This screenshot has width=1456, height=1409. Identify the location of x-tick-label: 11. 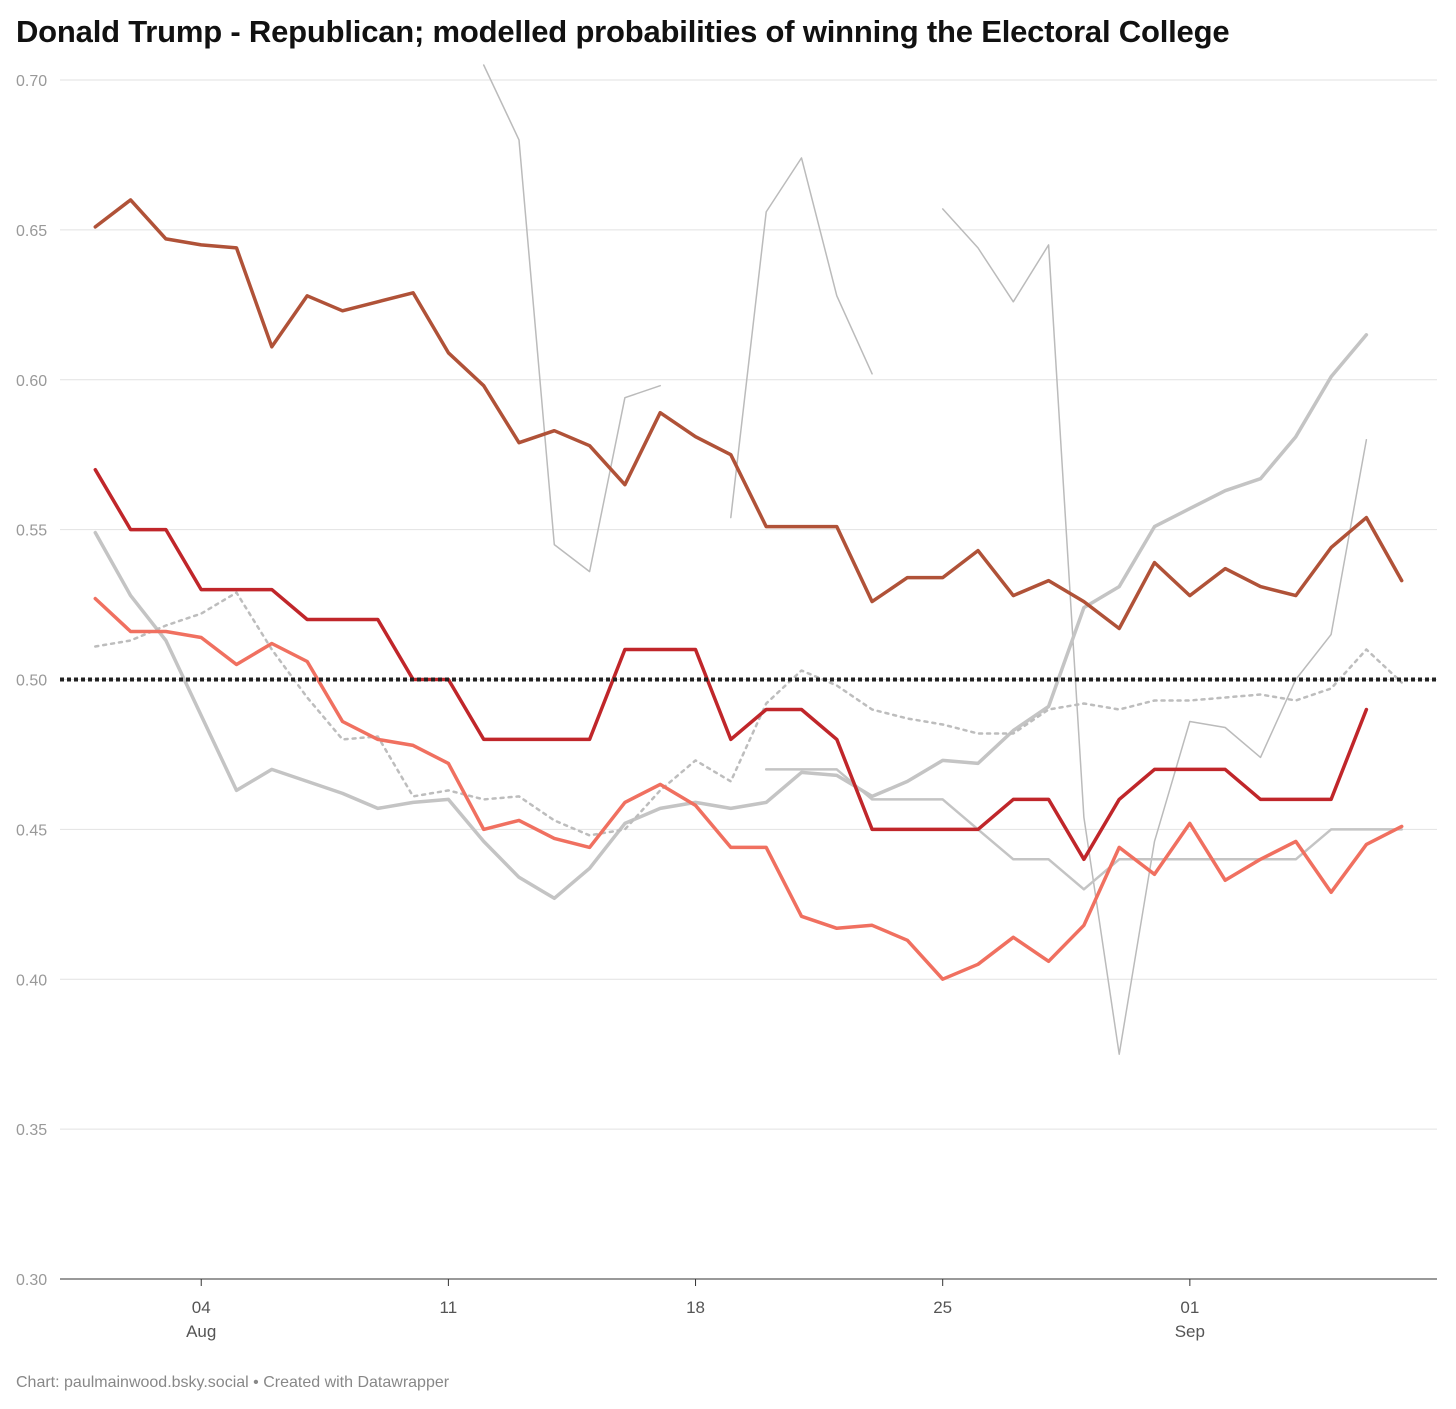
(449, 1307).